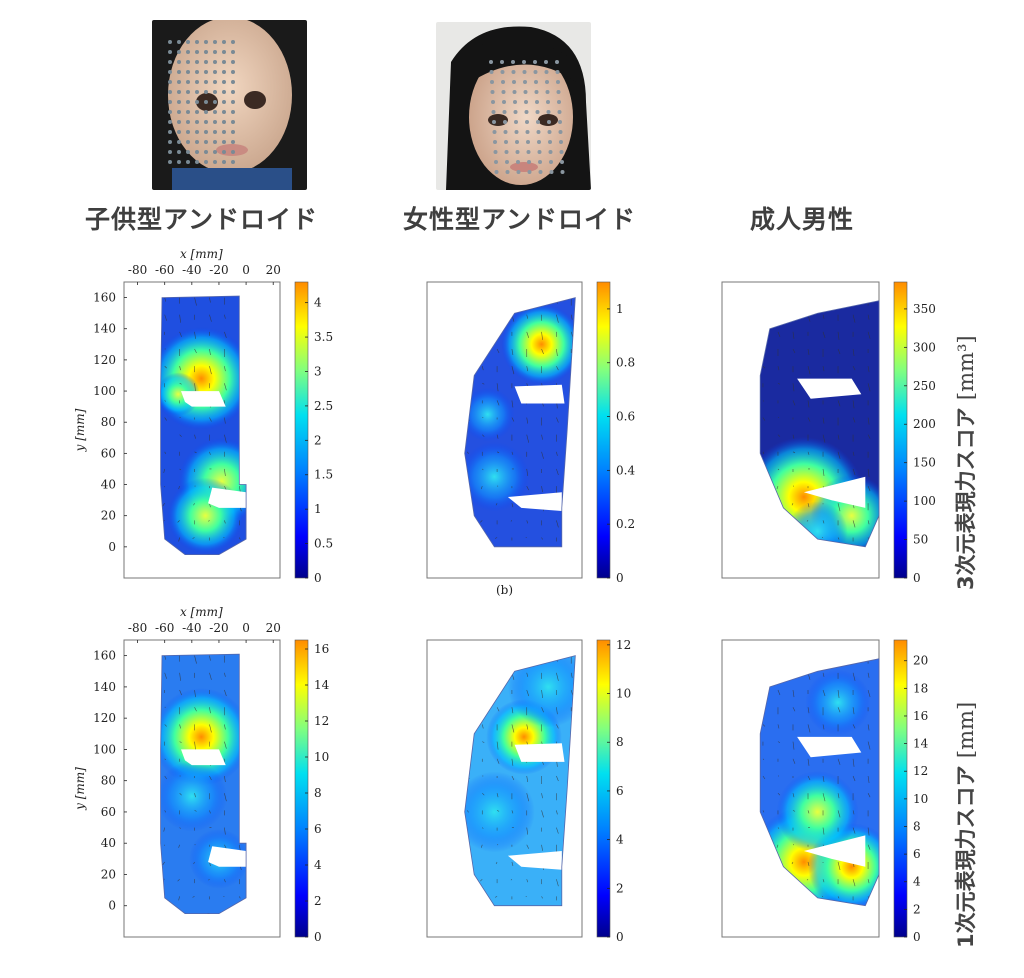  Describe the element at coordinates (218, 628) in the screenshot. I see `x-tick-label: -20` at that location.